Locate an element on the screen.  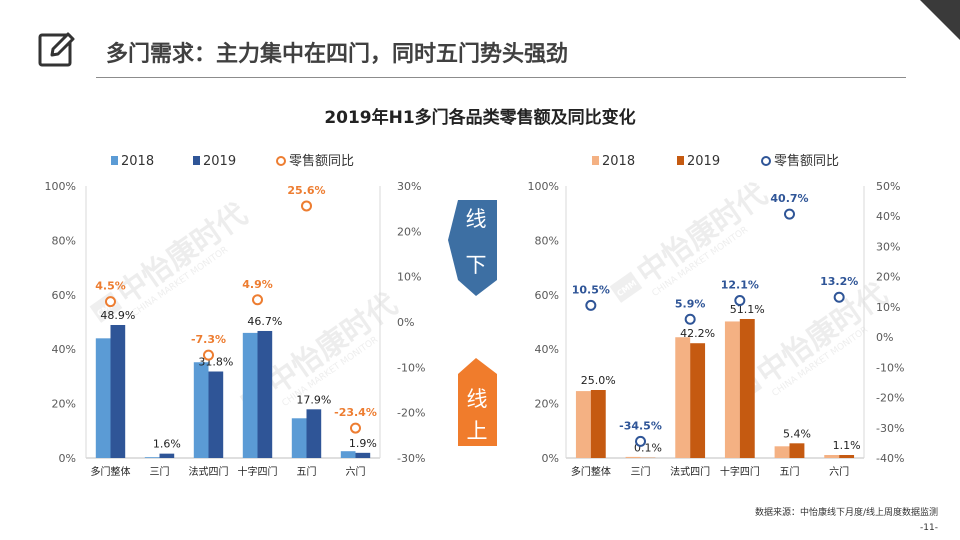
y-tick-label: 40% is located at coordinates (64, 349).